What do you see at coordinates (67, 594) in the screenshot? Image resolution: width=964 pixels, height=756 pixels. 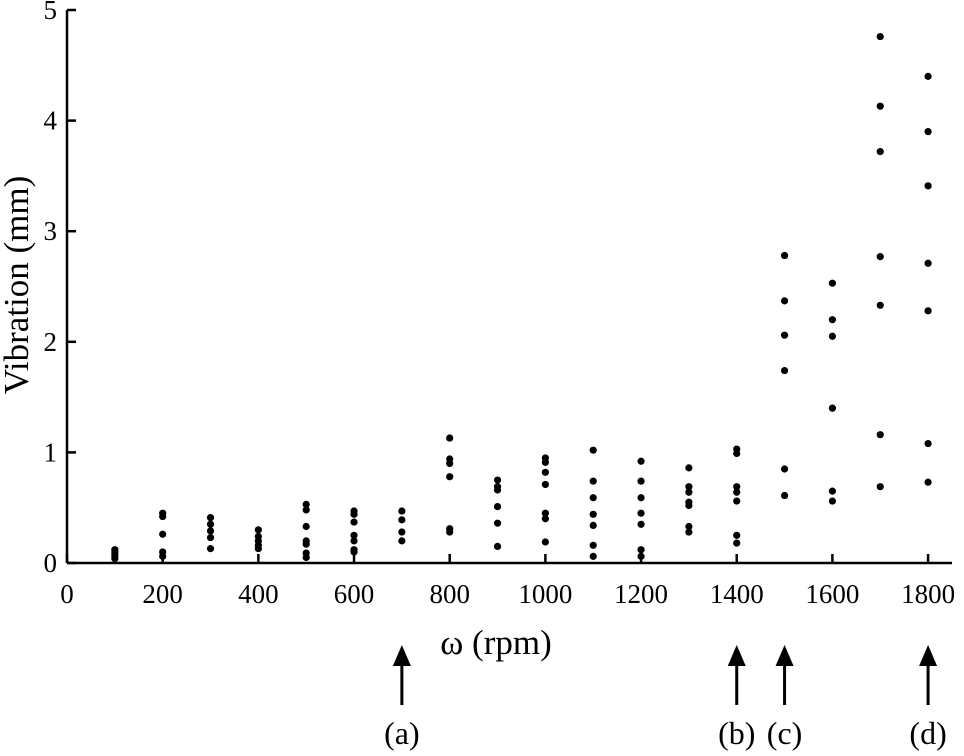 I see `x-tick-label: 0` at bounding box center [67, 594].